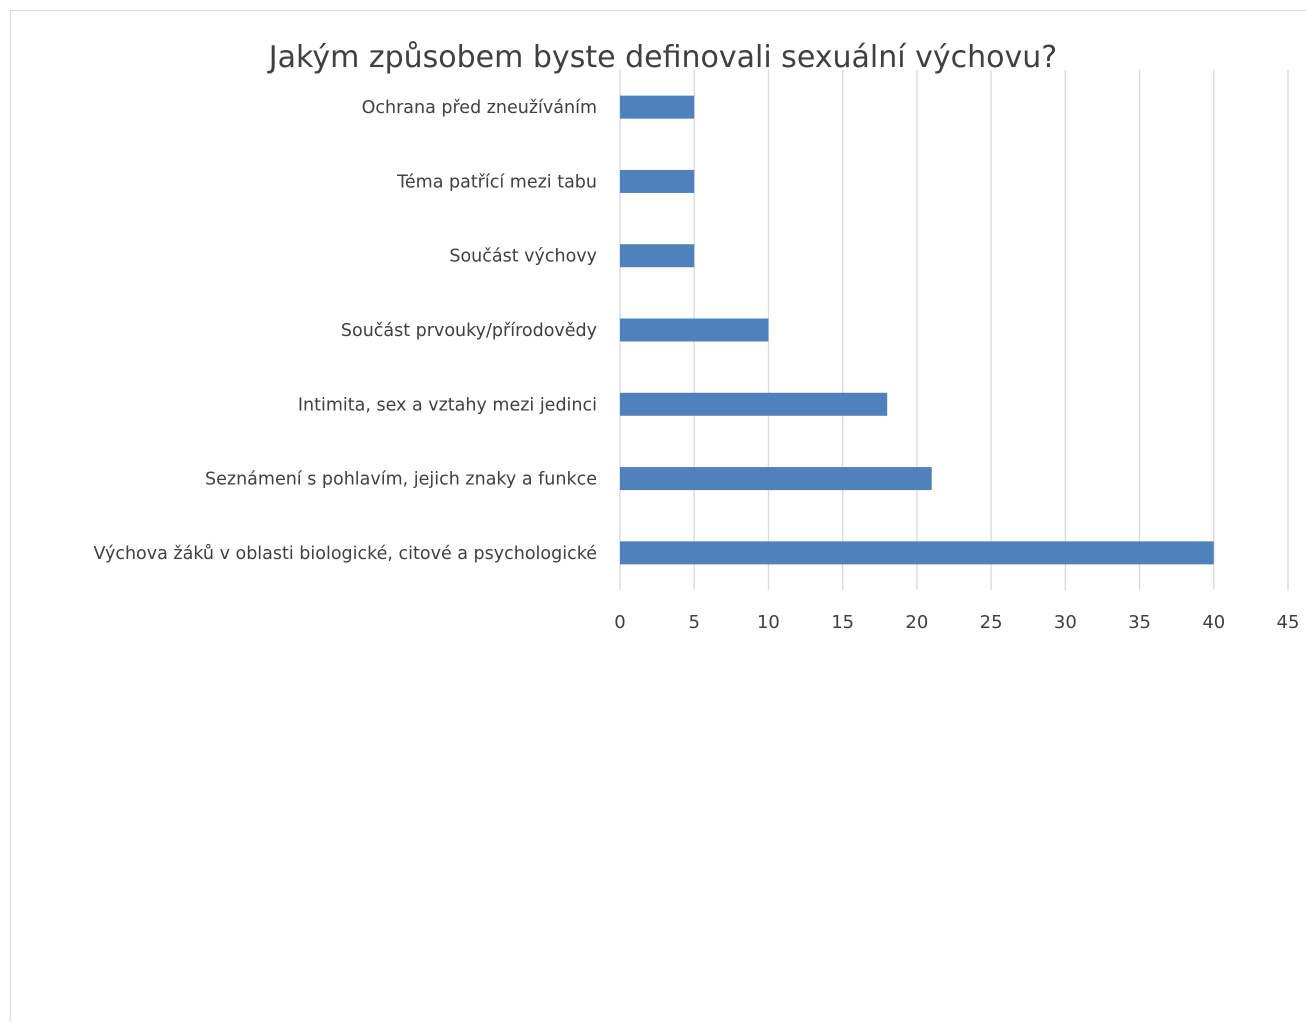 The width and height of the screenshot is (1306, 1022). What do you see at coordinates (469, 331) in the screenshot?
I see `category-label: Součást prvouky/přírodovědy` at bounding box center [469, 331].